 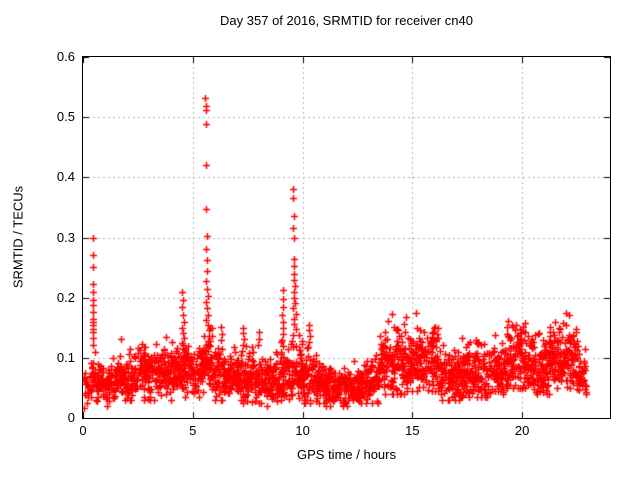 I want to click on x-tick-label: 15, so click(x=412, y=430).